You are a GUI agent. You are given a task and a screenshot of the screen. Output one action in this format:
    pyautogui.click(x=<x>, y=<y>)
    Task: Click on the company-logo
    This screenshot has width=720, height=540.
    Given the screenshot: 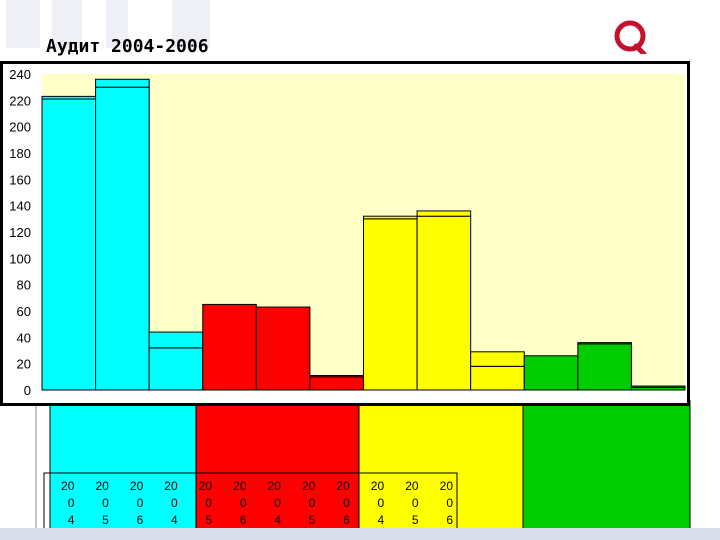 What is the action you would take?
    pyautogui.click(x=642, y=43)
    